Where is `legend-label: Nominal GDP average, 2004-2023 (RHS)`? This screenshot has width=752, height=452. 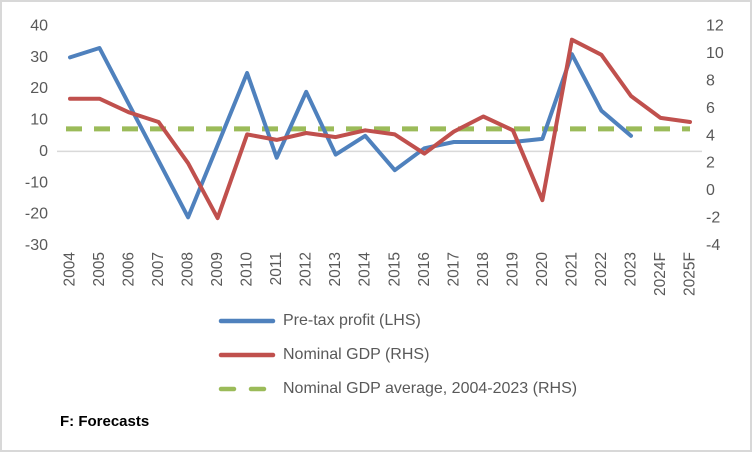
legend-label: Nominal GDP average, 2004-2023 (RHS) is located at coordinates (430, 388).